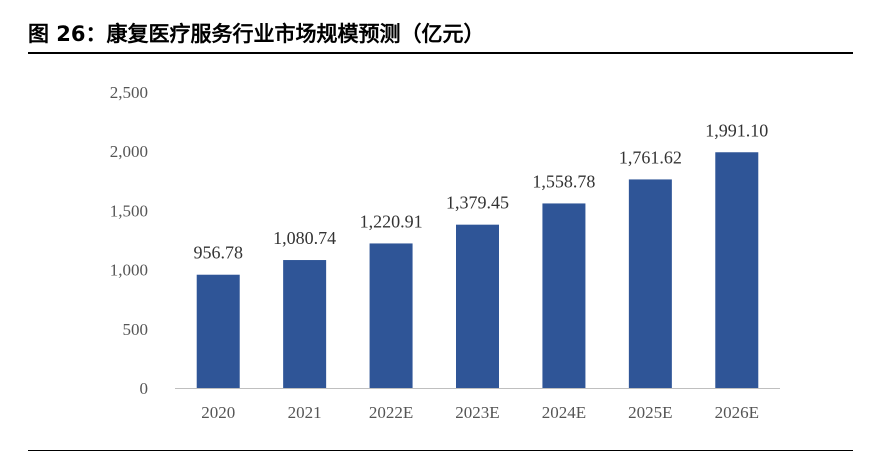  What do you see at coordinates (218, 412) in the screenshot?
I see `x-tick-label: 2020` at bounding box center [218, 412].